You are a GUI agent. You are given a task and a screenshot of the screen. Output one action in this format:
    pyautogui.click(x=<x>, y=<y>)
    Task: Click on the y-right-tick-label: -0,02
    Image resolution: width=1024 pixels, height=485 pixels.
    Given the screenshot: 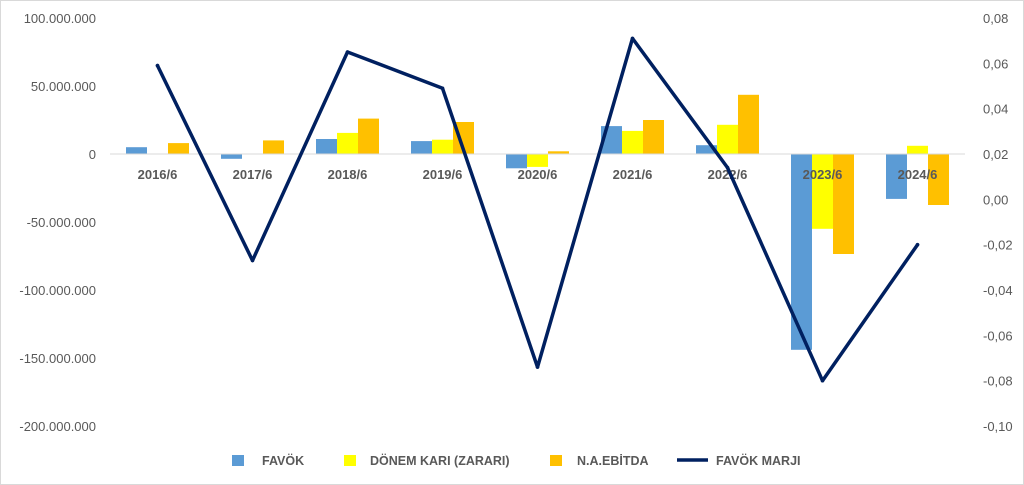 What is the action you would take?
    pyautogui.click(x=998, y=245)
    